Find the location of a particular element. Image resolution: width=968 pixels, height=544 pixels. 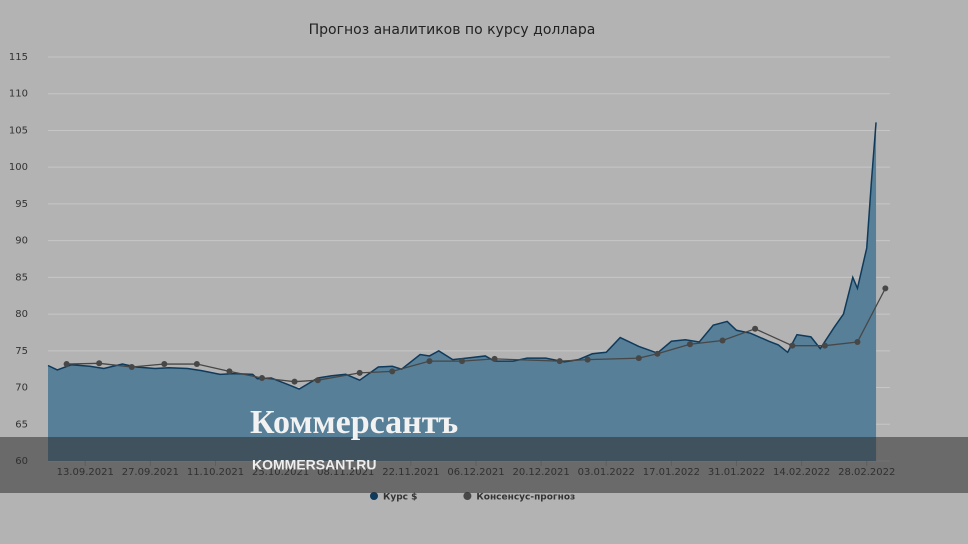

y-tick-label: 115 is located at coordinates (18, 57).